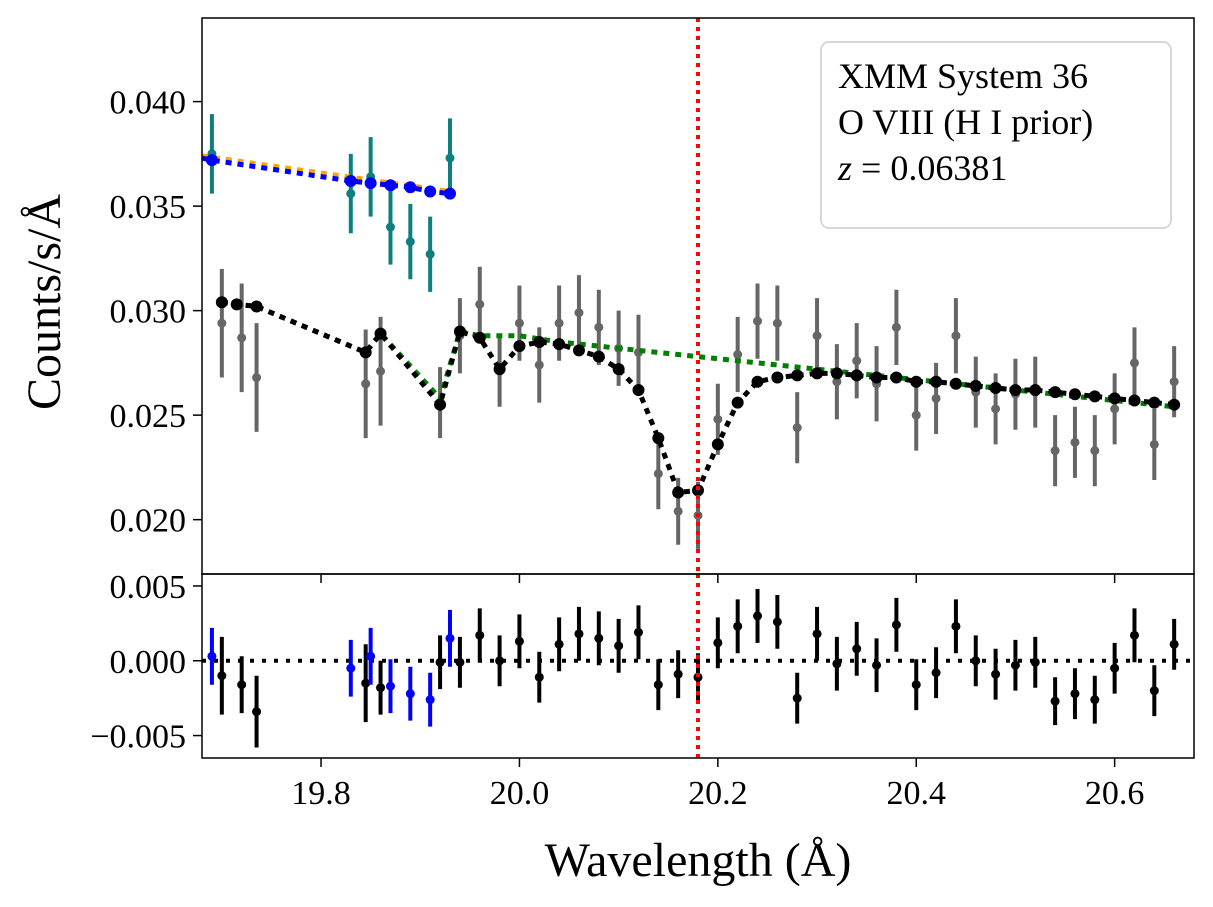 The image size is (1213, 907). Describe the element at coordinates (44, 302) in the screenshot. I see `y-axis-label: Counts/s/Å` at that location.